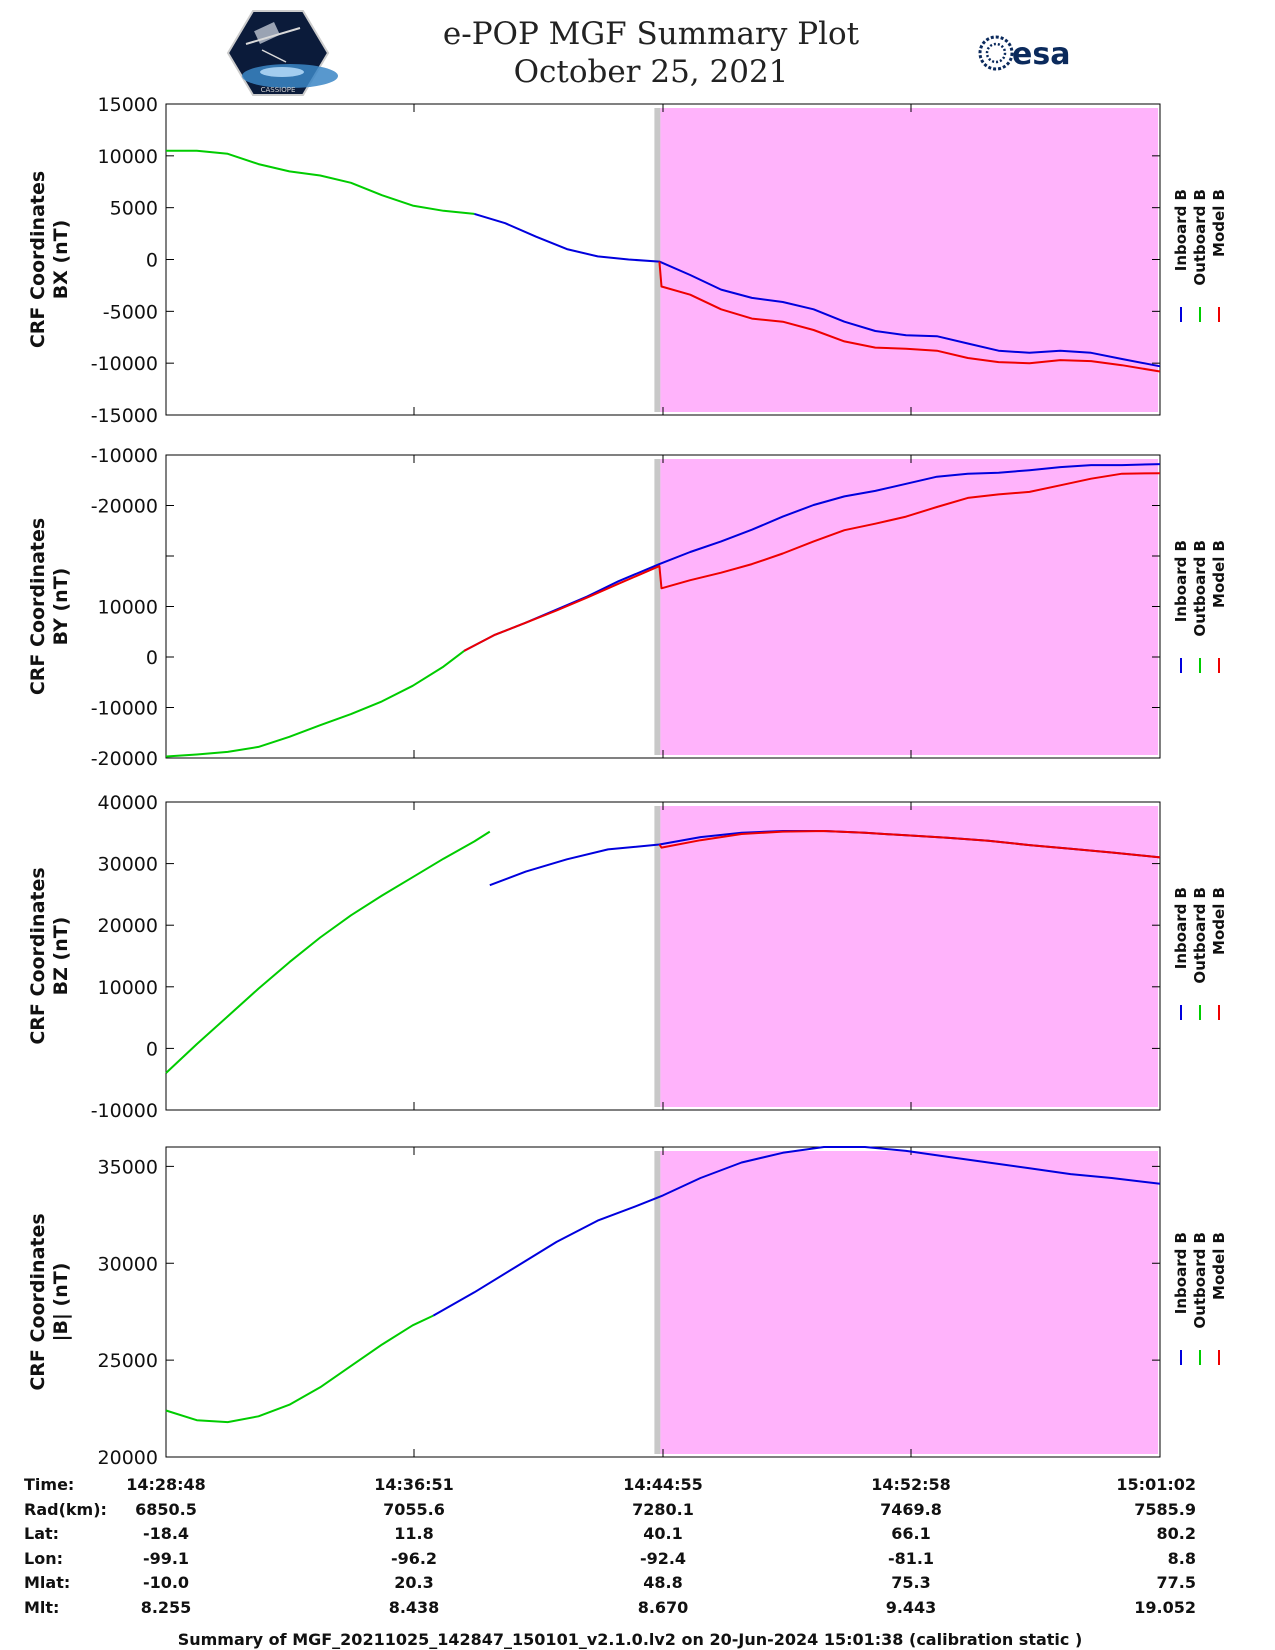 Image resolution: width=1275 pixels, height=1650 pixels. I want to click on table-cell: 7585.9, so click(1165, 1509).